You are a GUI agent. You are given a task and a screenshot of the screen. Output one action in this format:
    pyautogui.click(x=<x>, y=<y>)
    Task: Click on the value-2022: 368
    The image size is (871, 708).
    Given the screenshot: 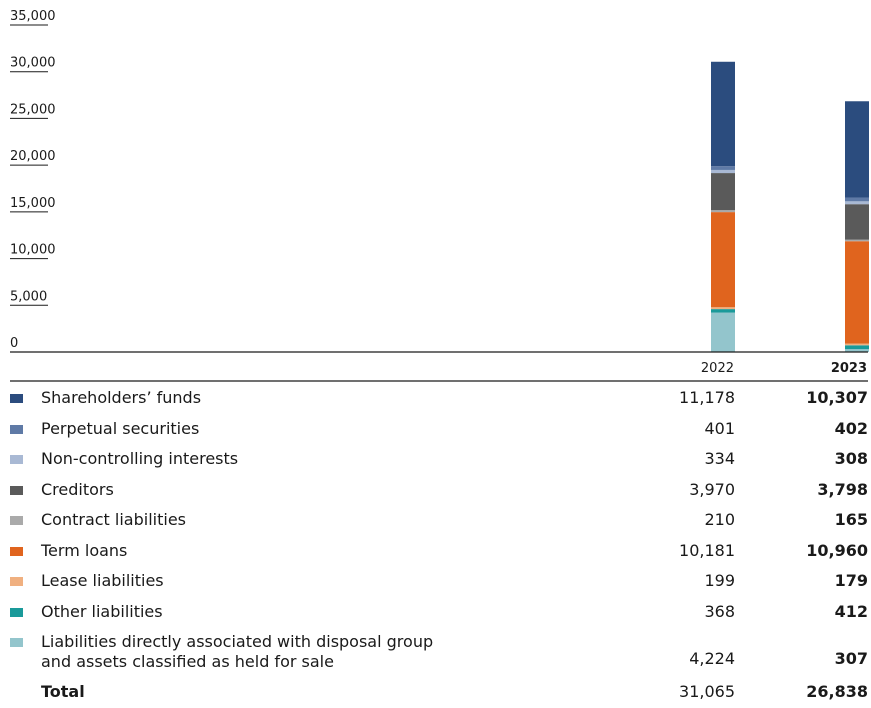 What is the action you would take?
    pyautogui.click(x=719, y=611)
    